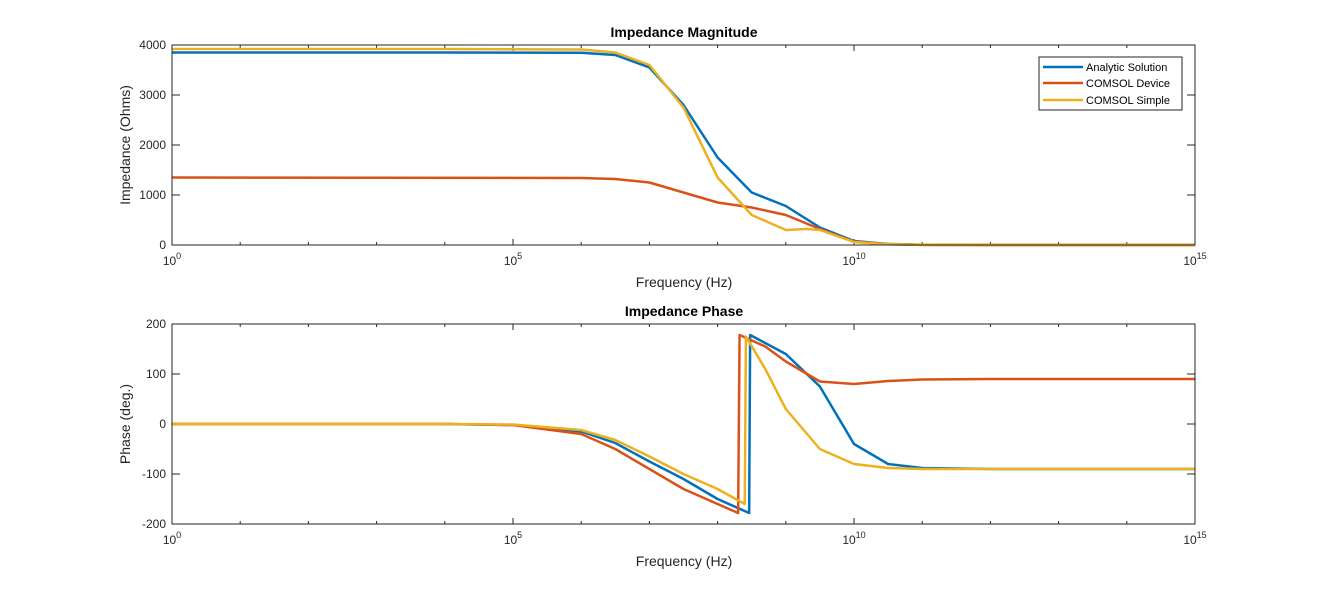 The image size is (1322, 589). Describe the element at coordinates (154, 474) in the screenshot. I see `y-tick-label: -100` at that location.